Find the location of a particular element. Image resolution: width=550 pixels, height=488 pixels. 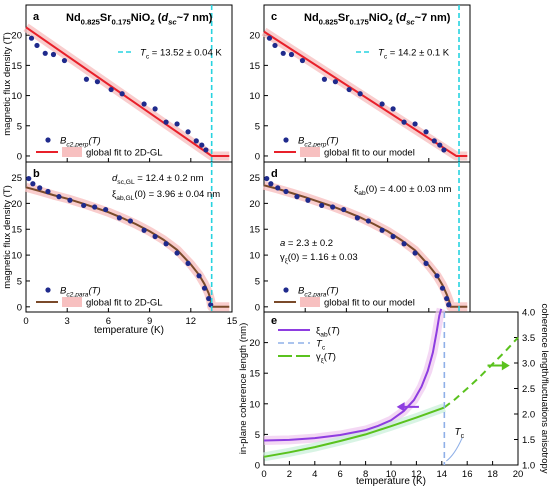

panel-e-letter: e is located at coordinates (274, 321).